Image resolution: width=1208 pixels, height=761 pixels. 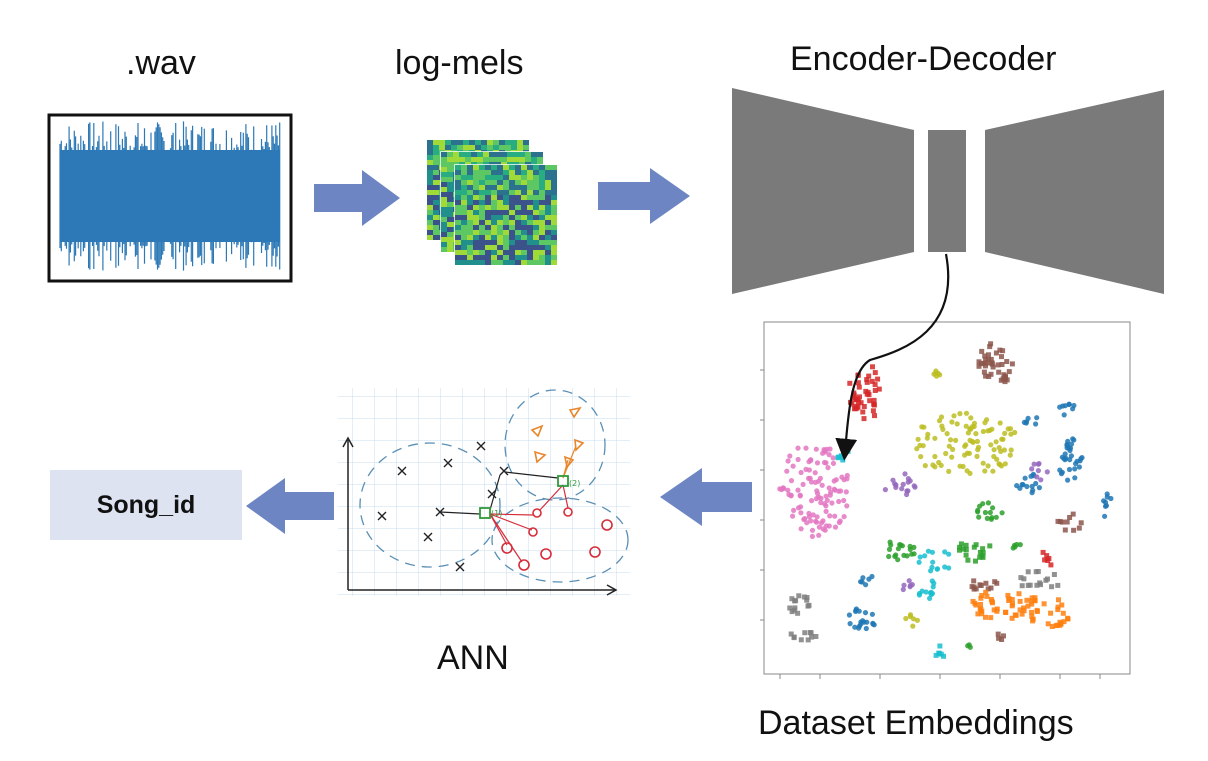 I want to click on song-id-label: Song_id, so click(x=146, y=504).